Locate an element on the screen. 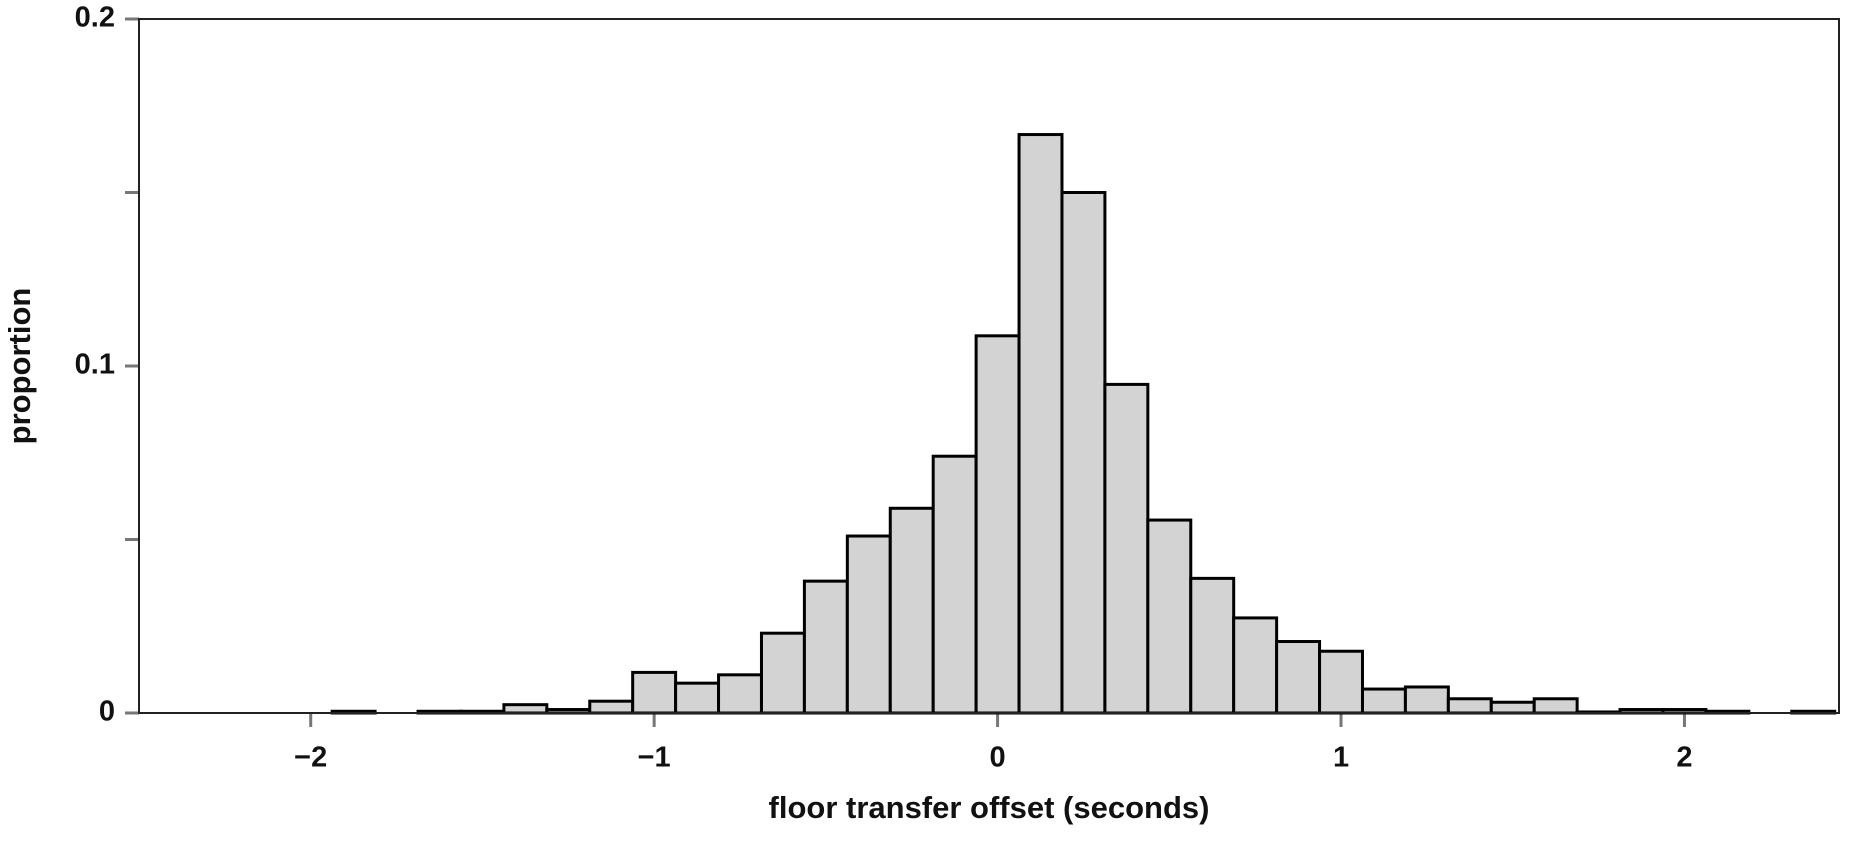  y-tick-label: 0.1 is located at coordinates (95, 365).